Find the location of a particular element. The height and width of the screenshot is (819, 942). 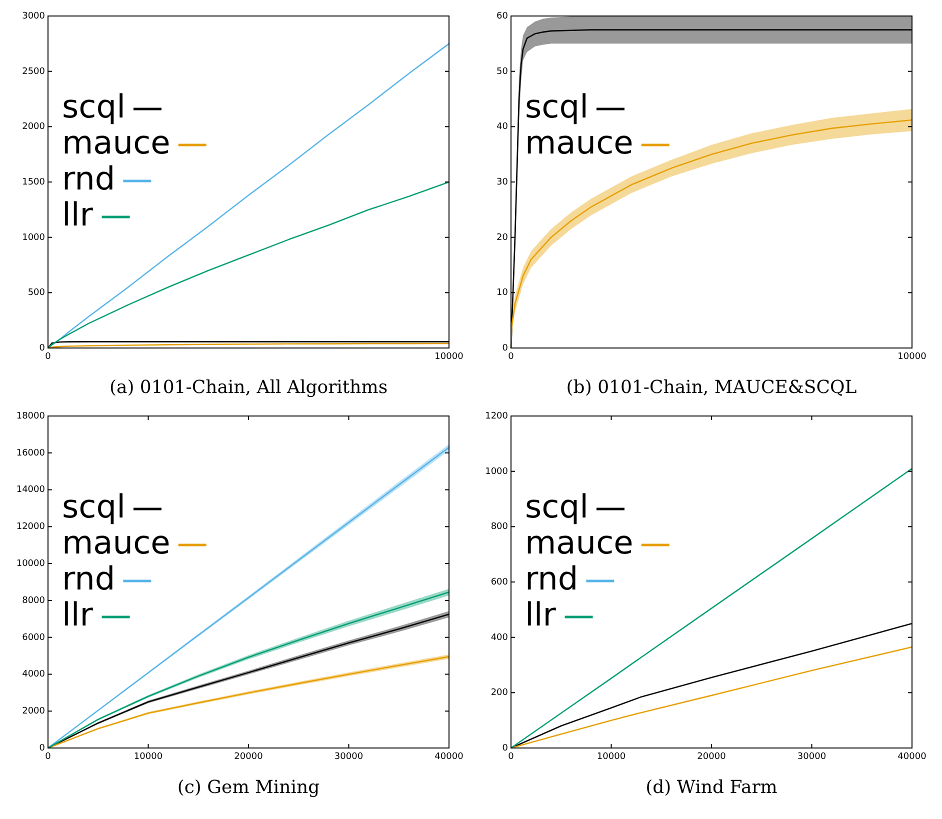

y-tick-label: 500 is located at coordinates (37, 293).